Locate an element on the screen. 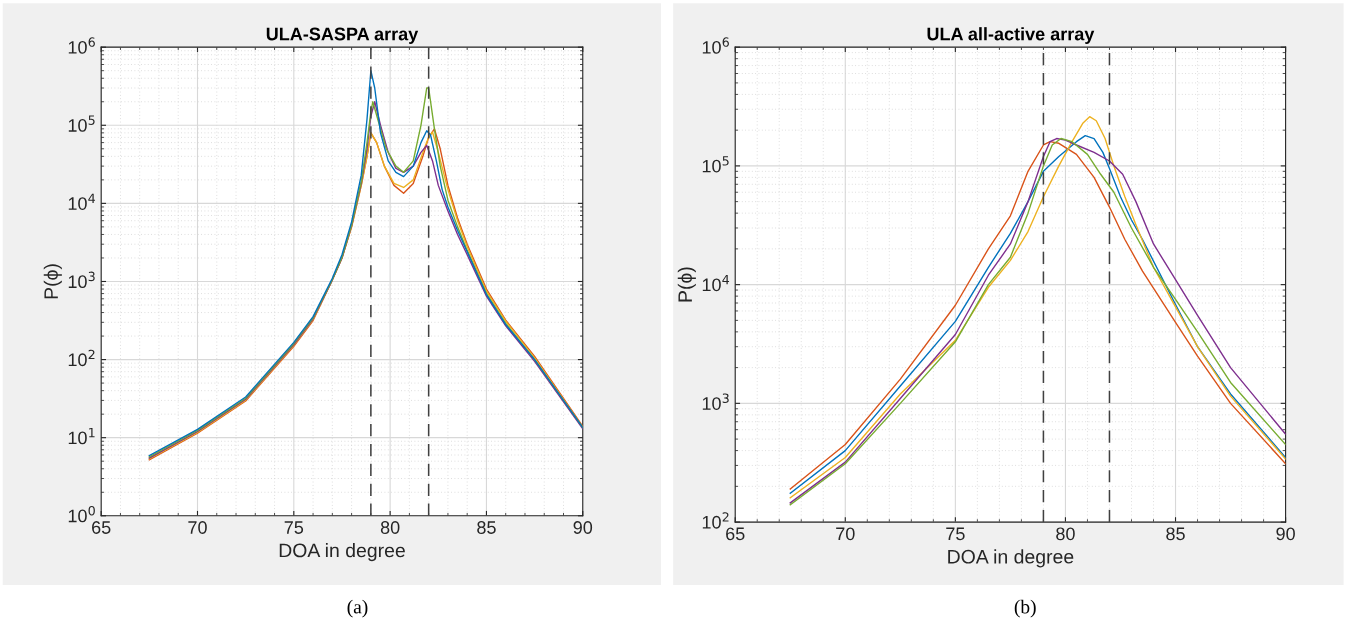  chart-title: ULA-SASPA array is located at coordinates (342, 35).